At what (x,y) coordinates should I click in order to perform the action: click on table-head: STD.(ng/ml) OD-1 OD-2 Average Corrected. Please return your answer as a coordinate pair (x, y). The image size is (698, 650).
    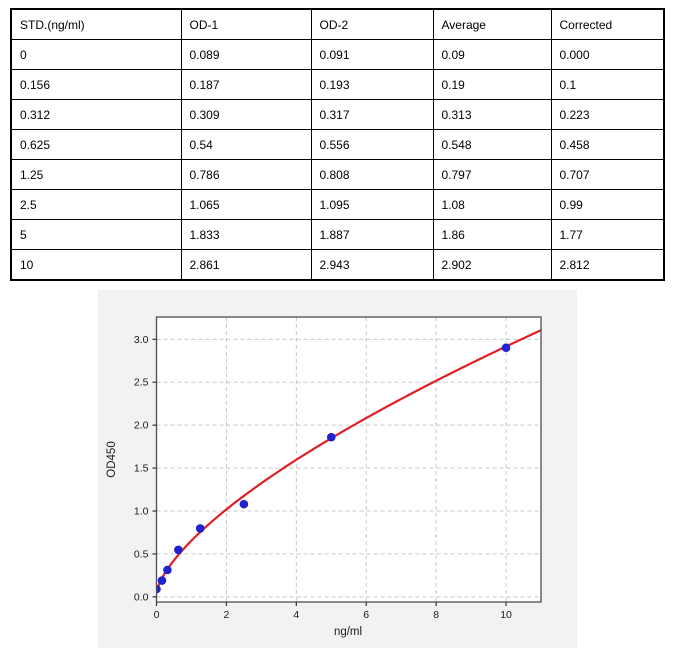
    Looking at the image, I should click on (337, 24).